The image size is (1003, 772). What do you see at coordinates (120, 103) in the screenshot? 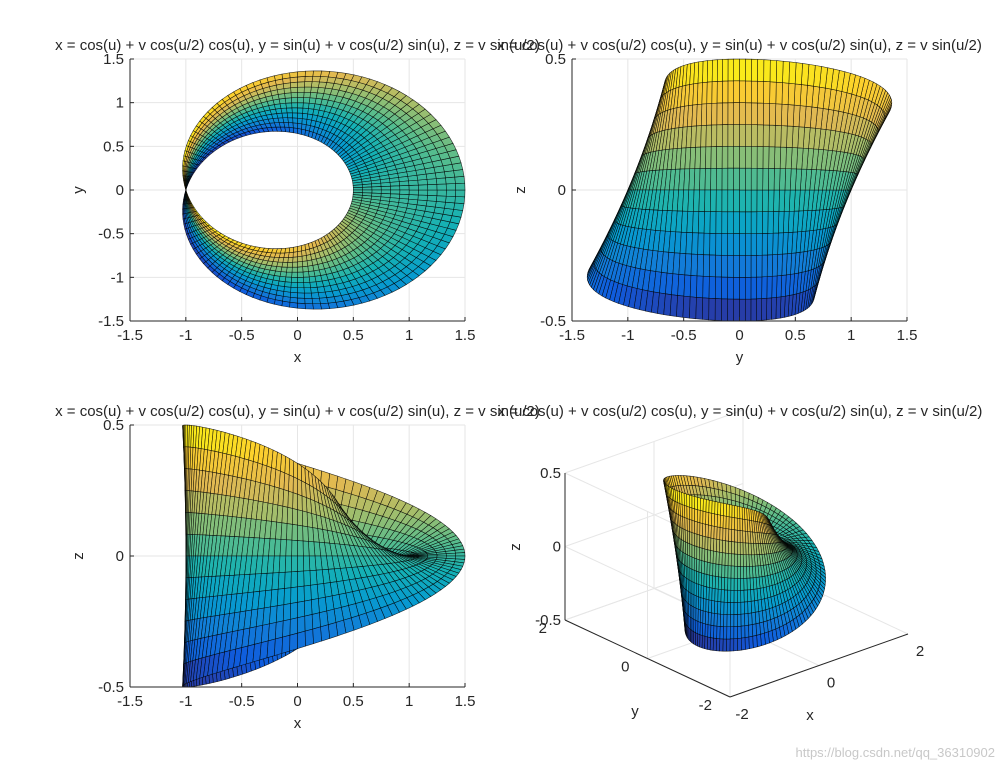
I see `y-tick-label: 1` at bounding box center [120, 103].